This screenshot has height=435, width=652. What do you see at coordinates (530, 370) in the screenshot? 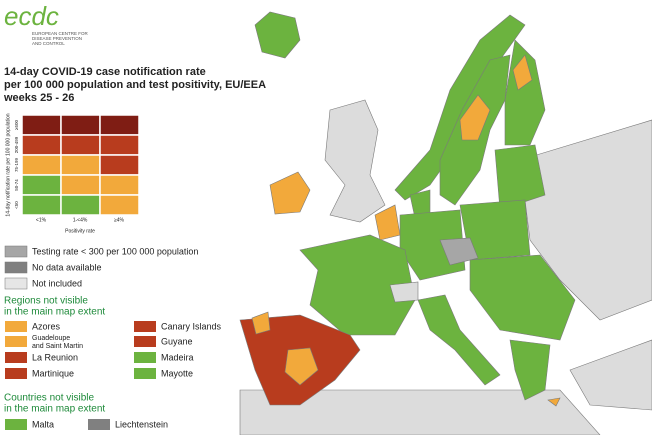
I see `greece` at bounding box center [530, 370].